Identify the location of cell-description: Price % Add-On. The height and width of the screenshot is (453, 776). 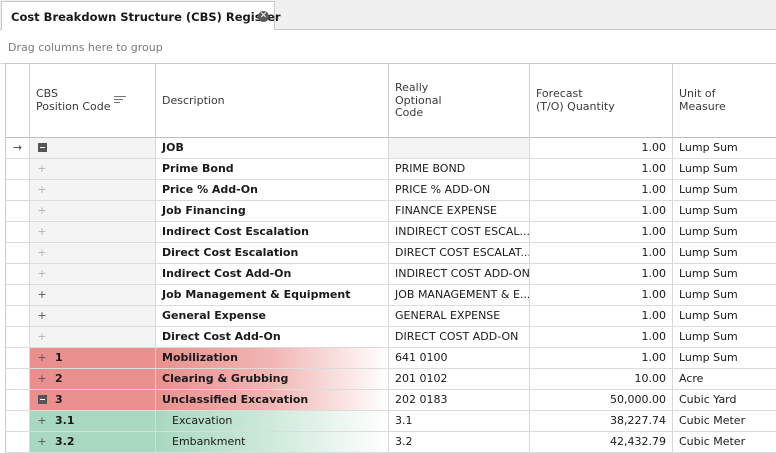
(272, 190).